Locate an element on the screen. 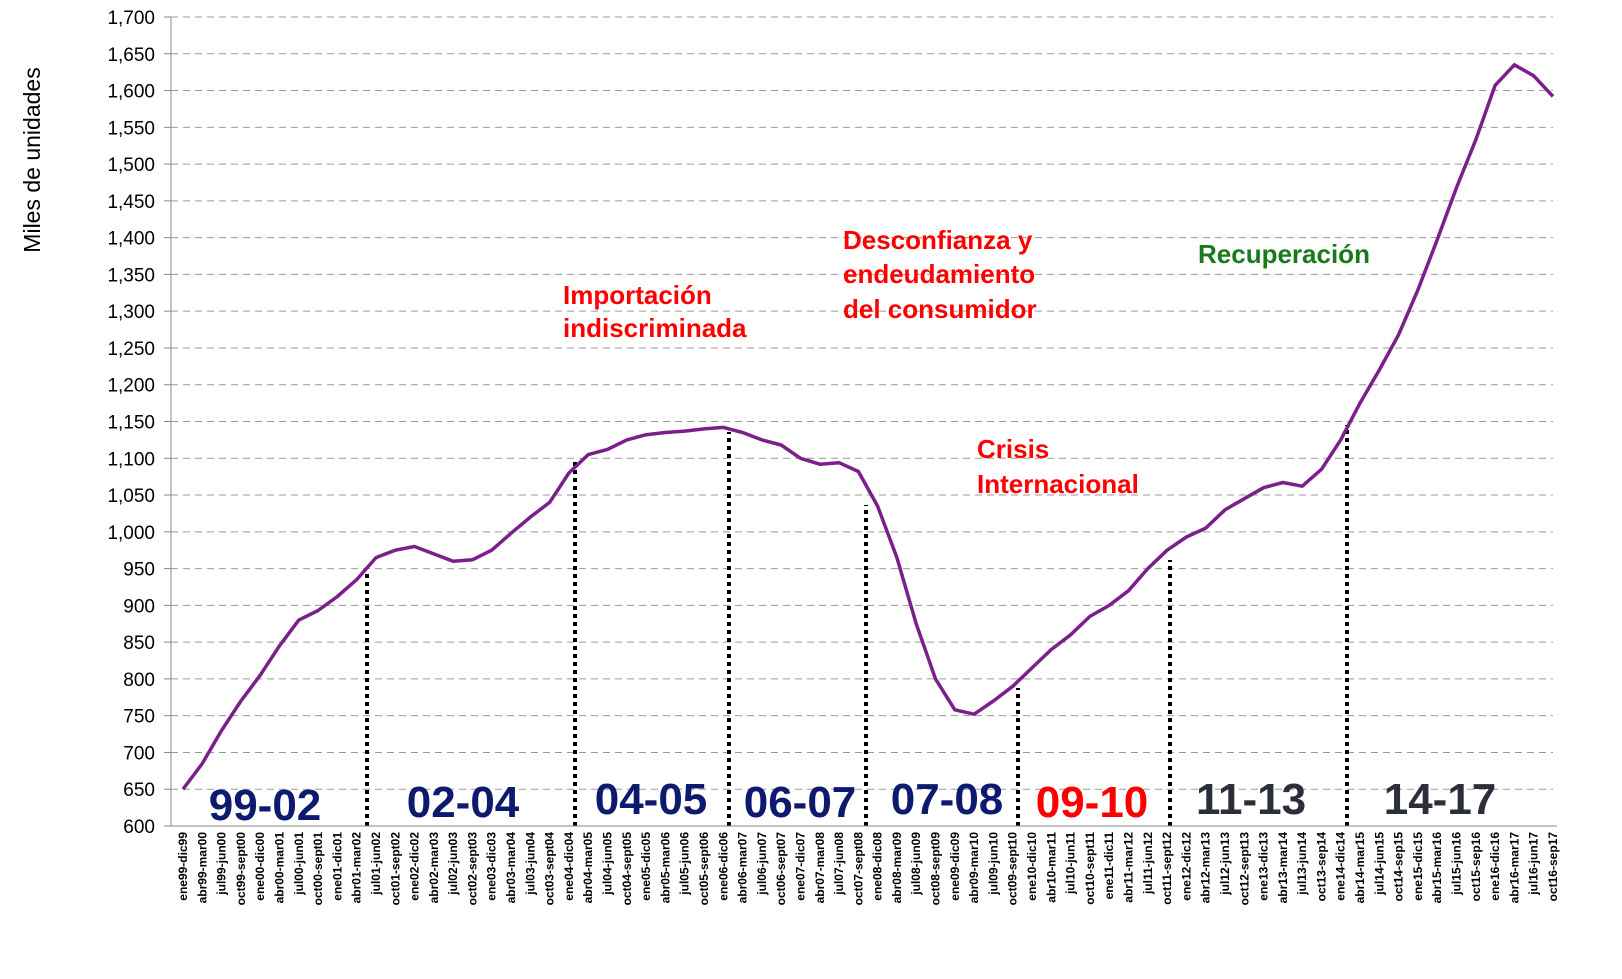 This screenshot has width=1622, height=979. y-tick-label: 1,500 is located at coordinates (131, 165).